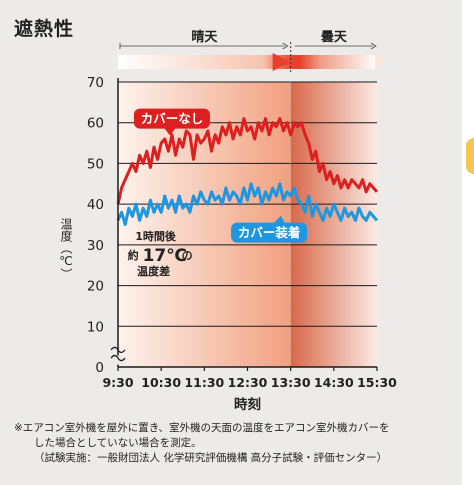  What do you see at coordinates (291, 382) in the screenshot?
I see `x-tick-label: 13:30` at bounding box center [291, 382].